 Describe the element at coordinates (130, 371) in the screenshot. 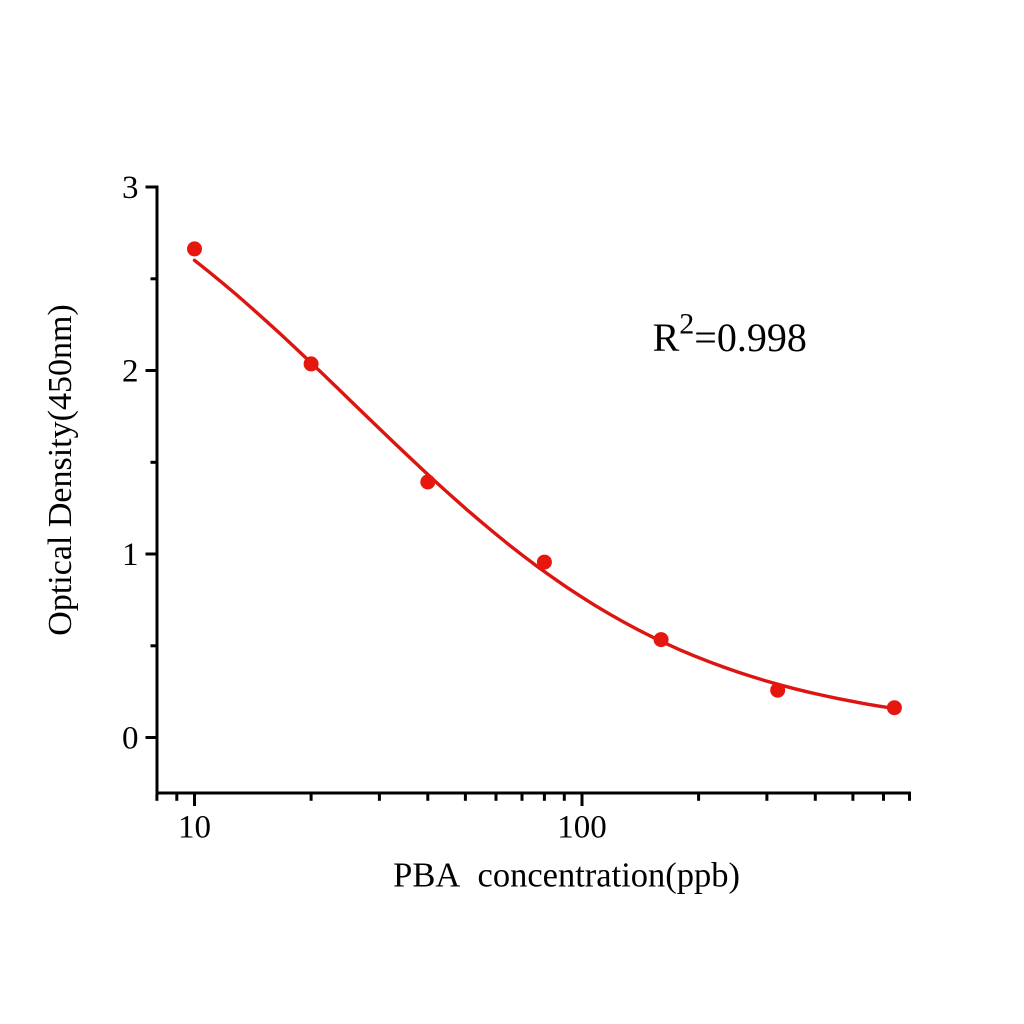

I see `svg-text: 2` at that location.